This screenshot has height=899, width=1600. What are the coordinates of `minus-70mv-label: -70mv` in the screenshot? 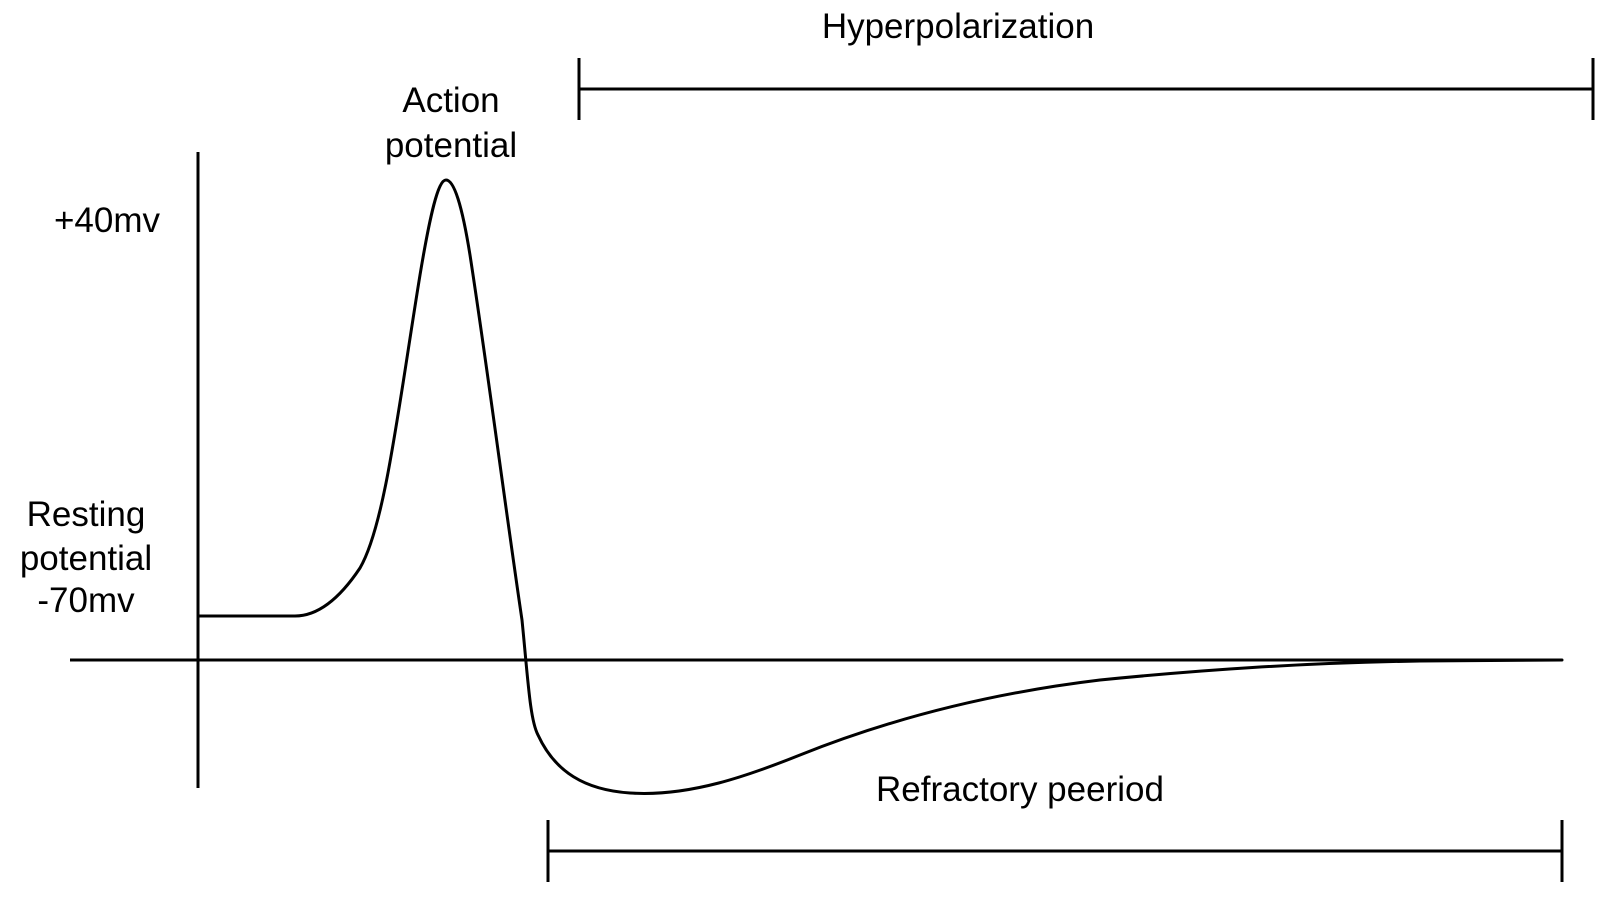 It's located at (86, 600).